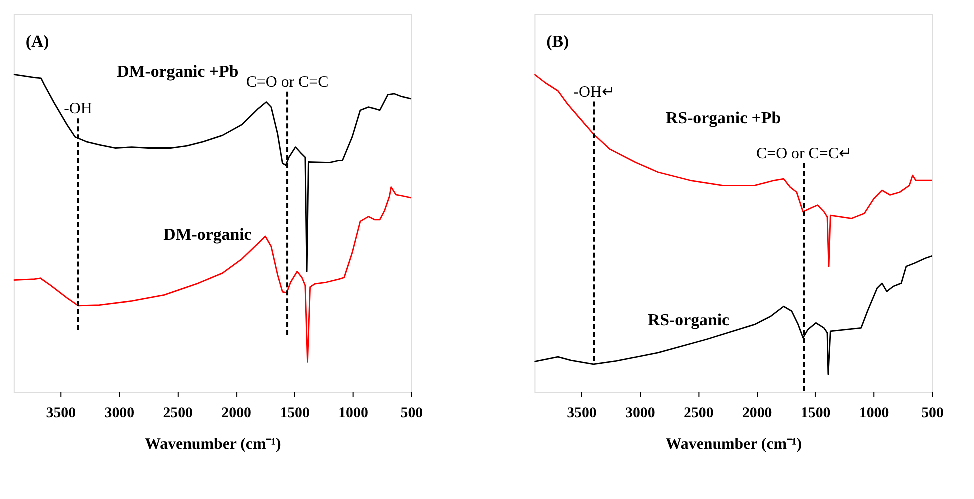 Image resolution: width=974 pixels, height=499 pixels. Describe the element at coordinates (804, 153) in the screenshot. I see `ref-line-label: C=O or C=C↵` at that location.